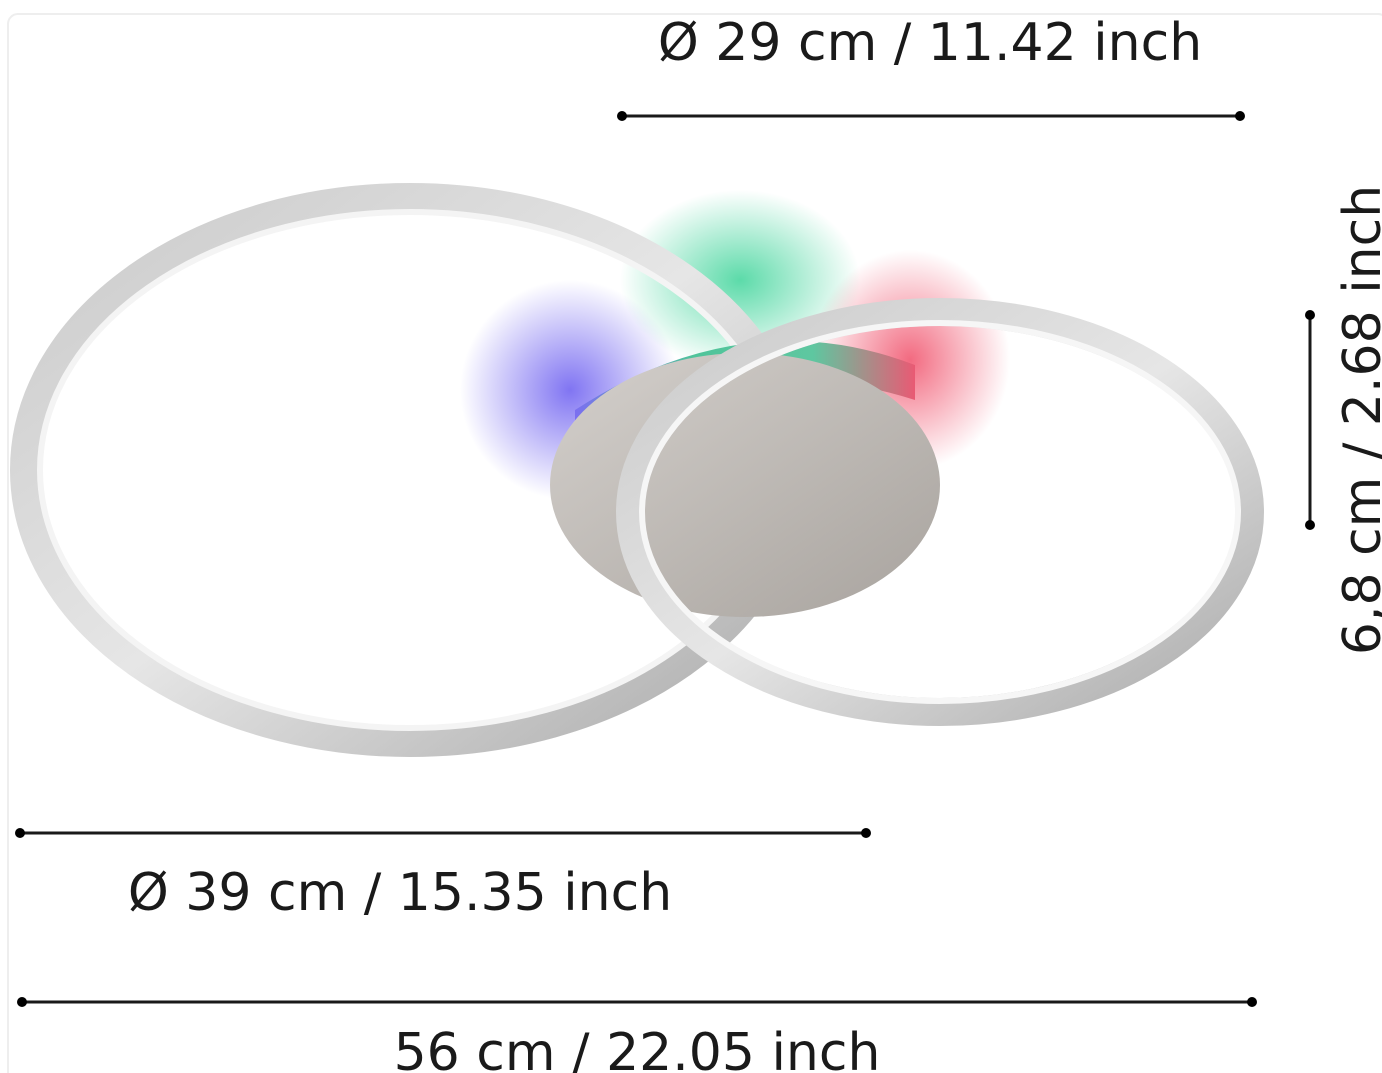  I want to click on dimension-label: Ø 39 cm / 15.35 inch, so click(400, 893).